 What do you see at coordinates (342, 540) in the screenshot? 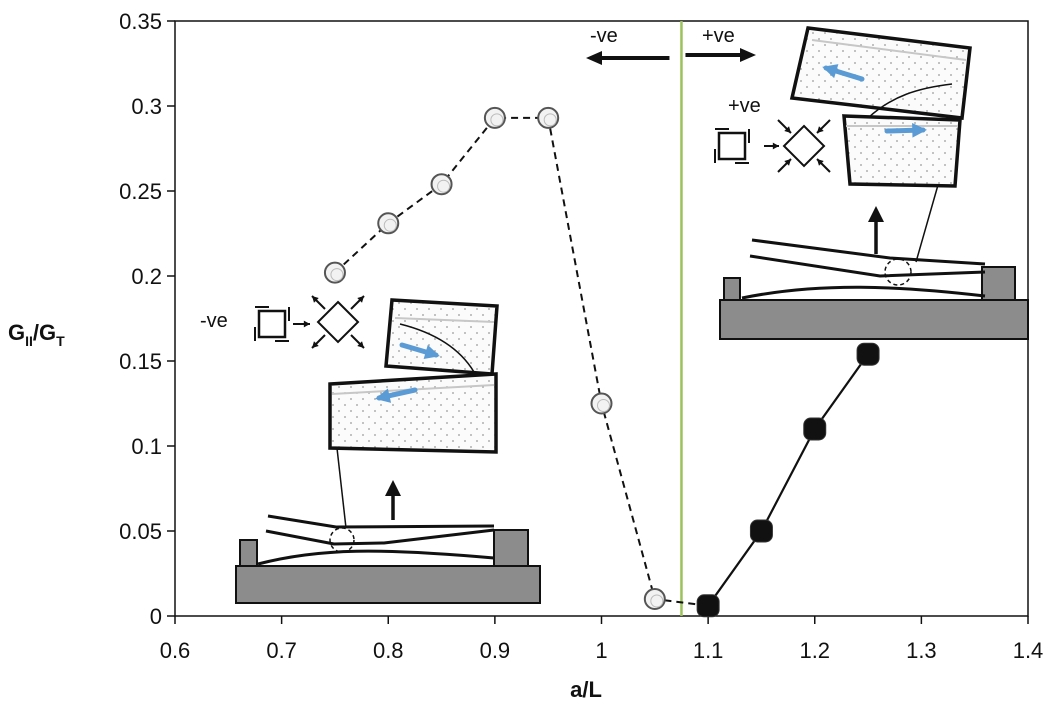
I see `left-inset-crack-tip` at bounding box center [342, 540].